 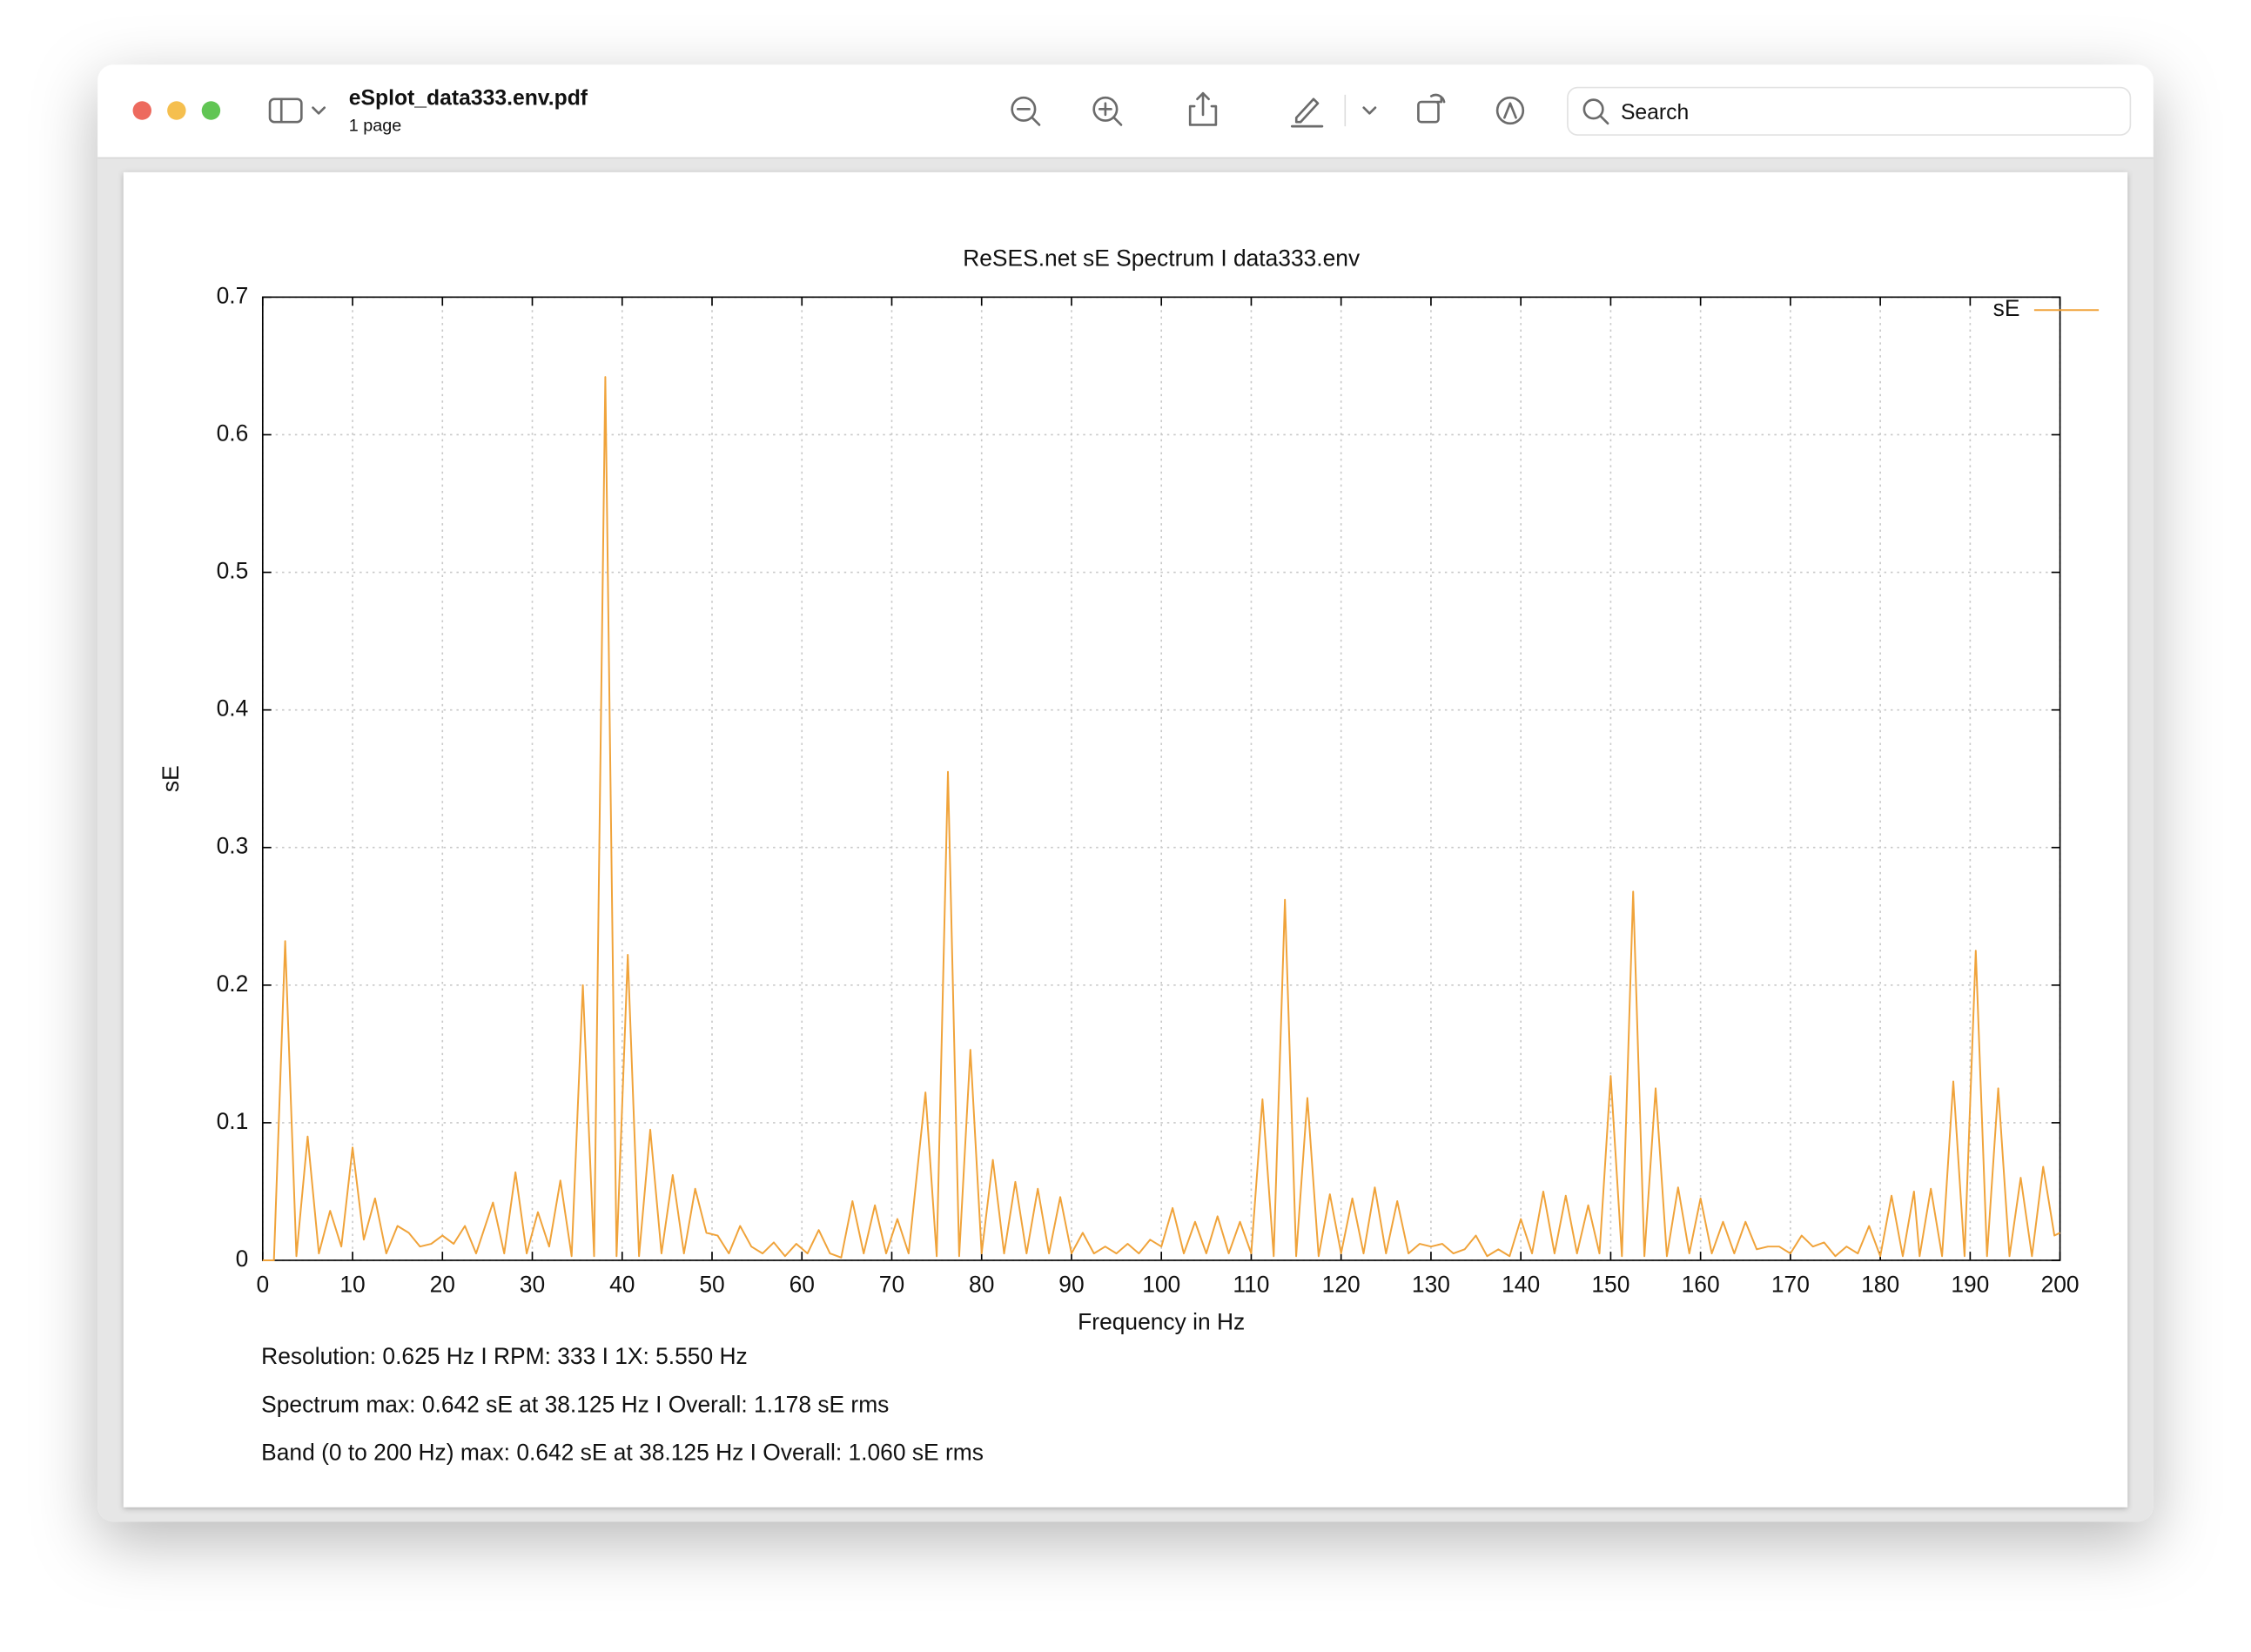 I want to click on window-title: eSplot_data333.env.pdf, so click(x=469, y=98).